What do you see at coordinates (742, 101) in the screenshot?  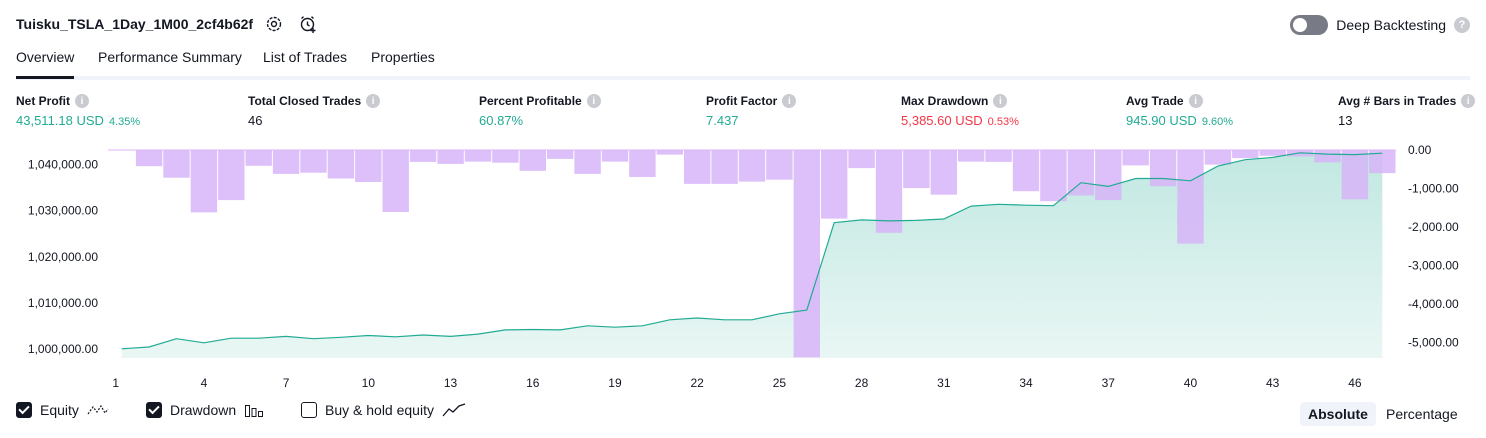 I see `metric-label: Profit Factor` at bounding box center [742, 101].